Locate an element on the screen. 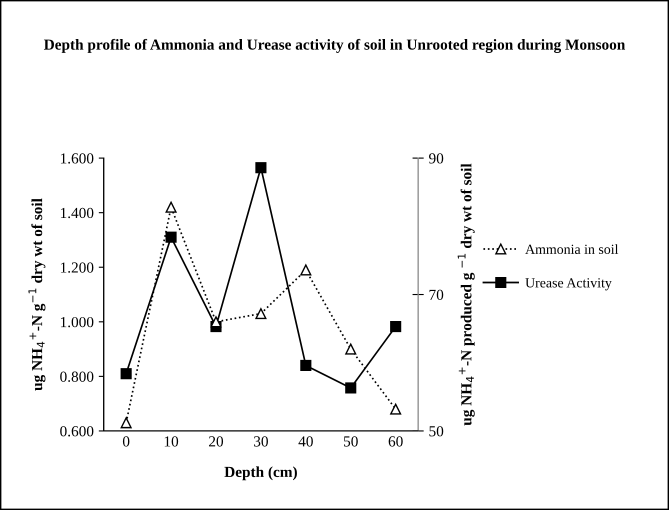 The image size is (669, 510). x-tick-label: 0 is located at coordinates (126, 441).